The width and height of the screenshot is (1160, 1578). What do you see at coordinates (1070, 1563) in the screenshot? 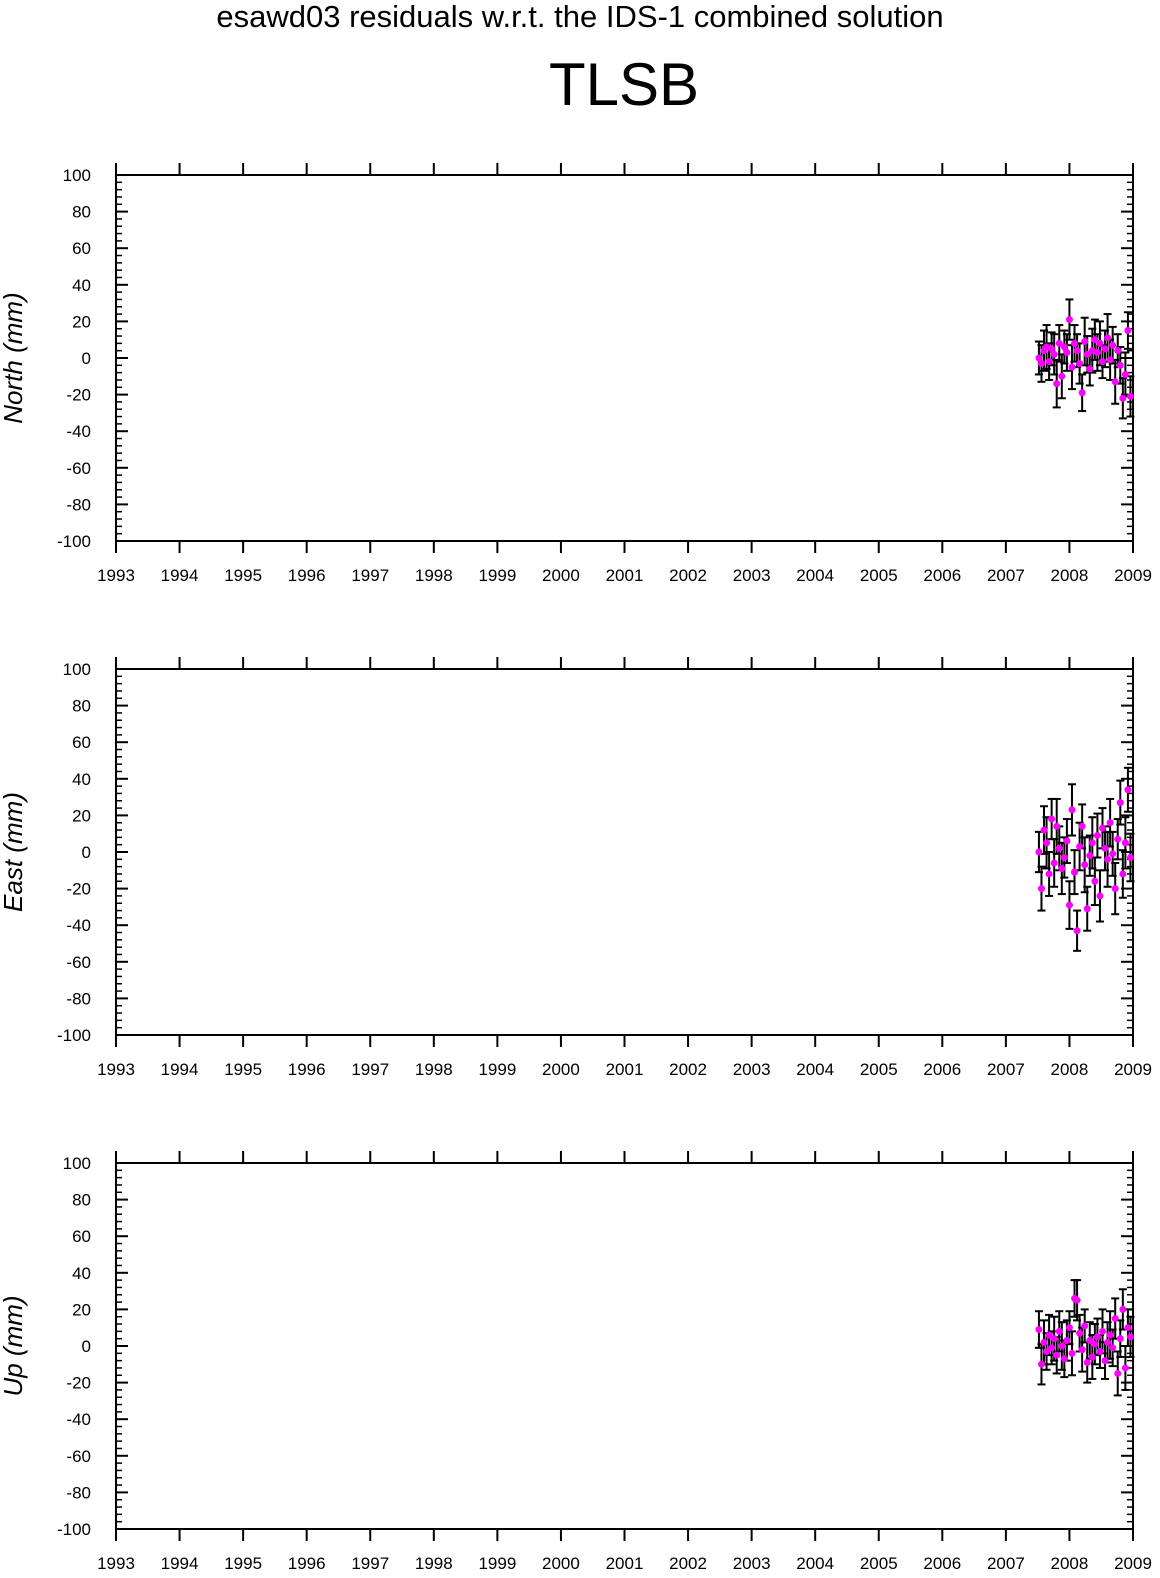
I see `x-tick-label: 2008` at bounding box center [1070, 1563].